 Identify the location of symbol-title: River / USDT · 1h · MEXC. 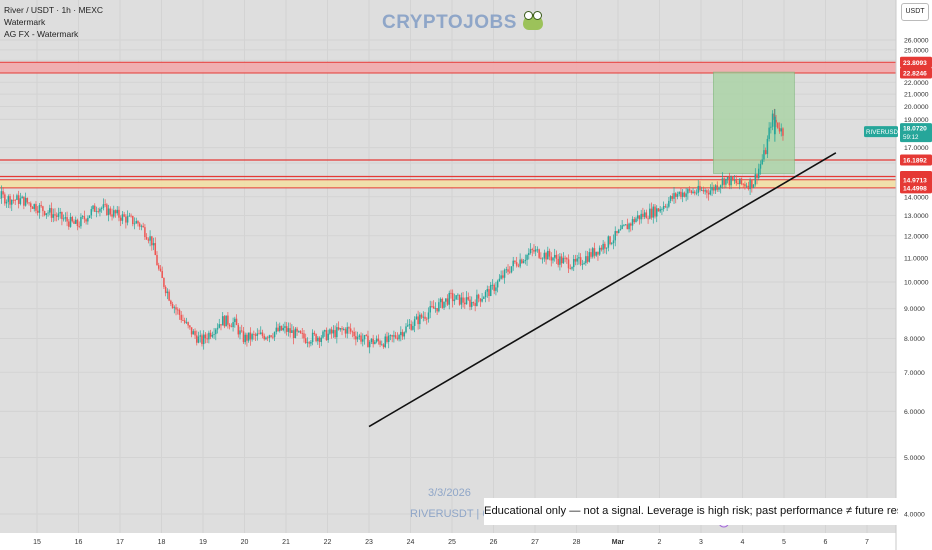
(54, 10).